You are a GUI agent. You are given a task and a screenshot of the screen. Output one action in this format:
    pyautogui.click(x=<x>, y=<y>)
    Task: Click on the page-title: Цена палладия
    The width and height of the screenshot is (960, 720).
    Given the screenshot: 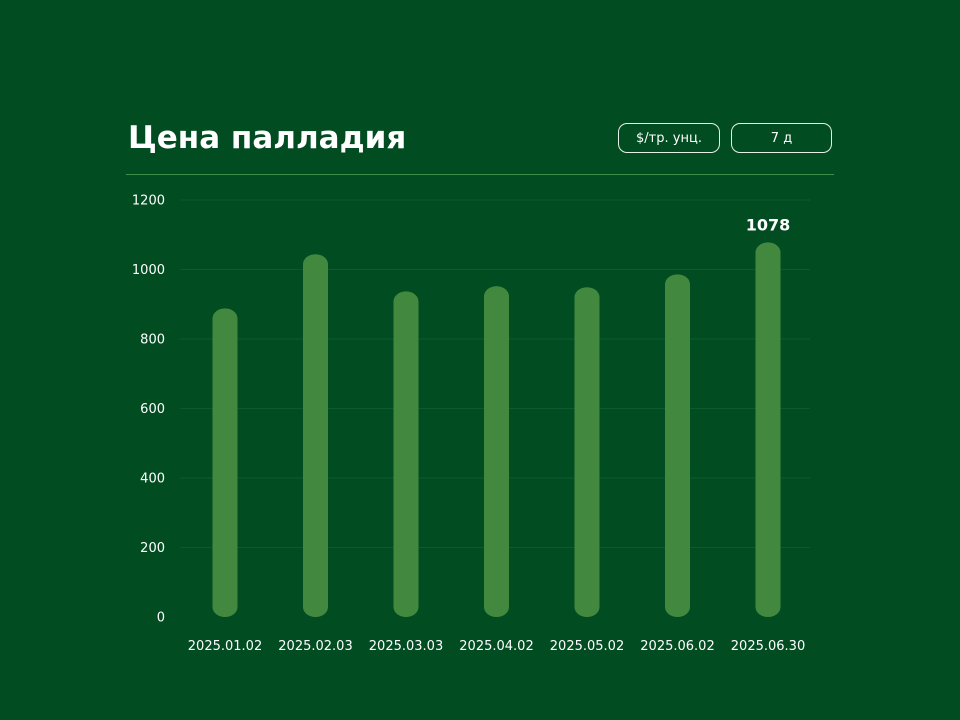 What is the action you would take?
    pyautogui.click(x=267, y=138)
    